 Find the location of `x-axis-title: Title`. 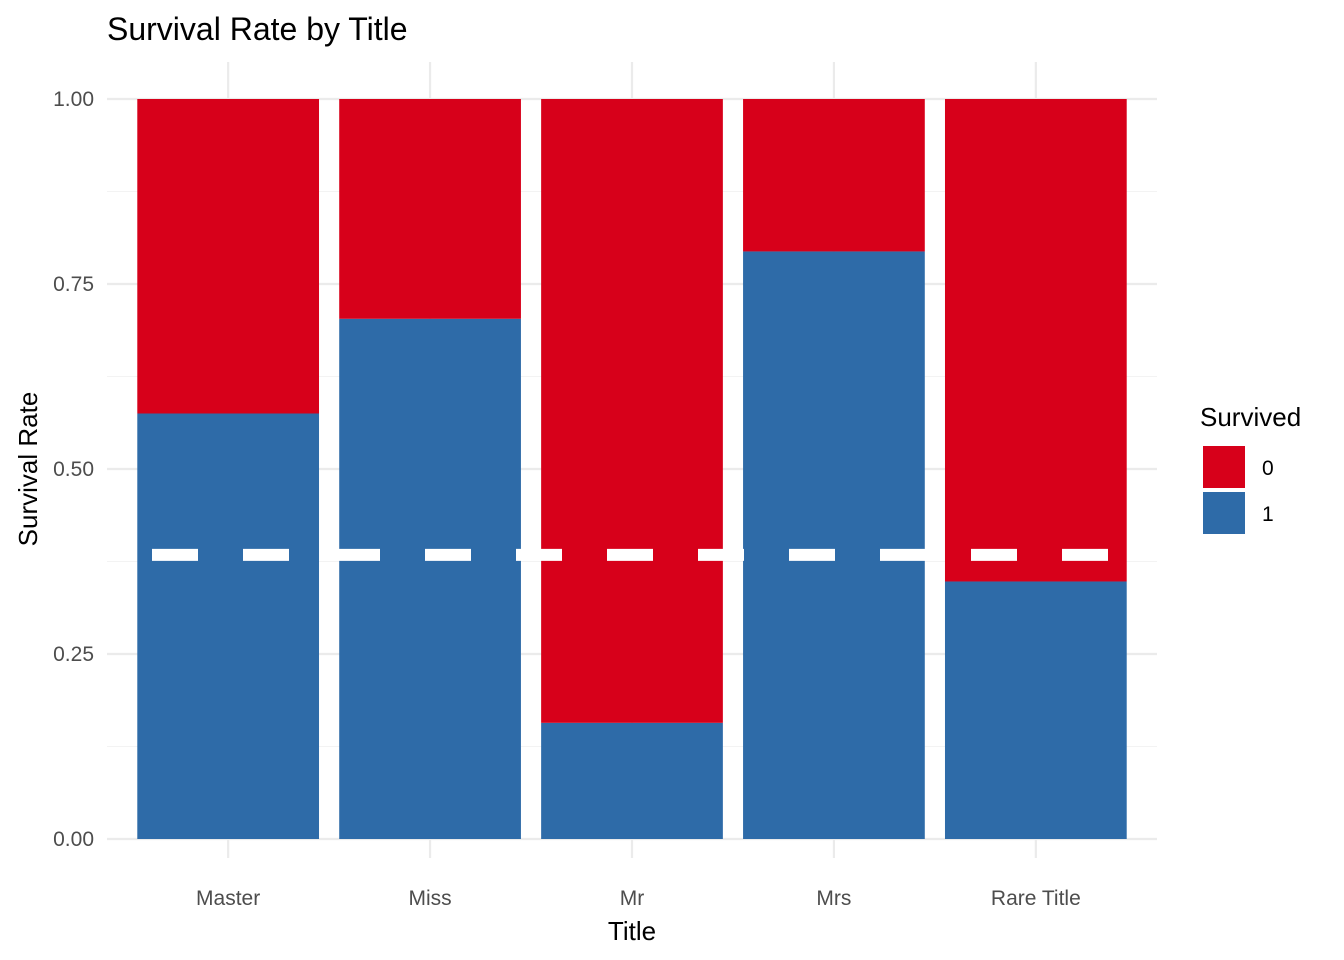

x-axis-title: Title is located at coordinates (632, 931).